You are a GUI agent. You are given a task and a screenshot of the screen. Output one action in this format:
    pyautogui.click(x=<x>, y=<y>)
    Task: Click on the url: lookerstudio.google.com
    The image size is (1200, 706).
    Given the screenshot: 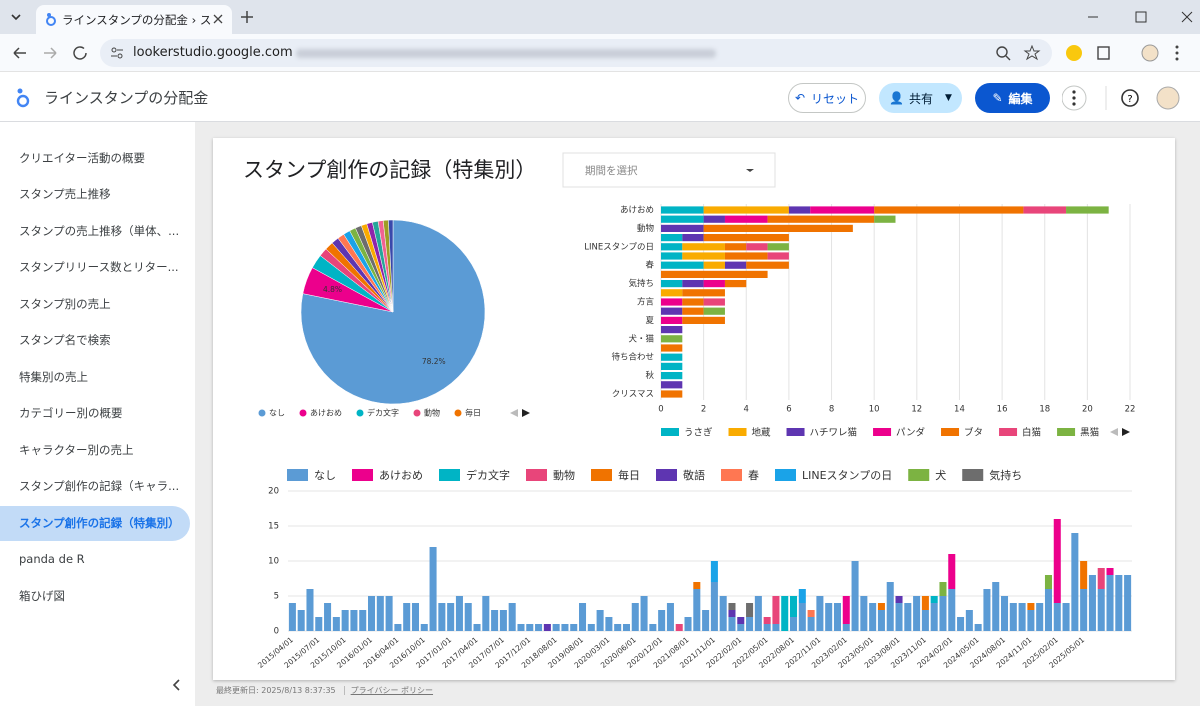 What is the action you would take?
    pyautogui.click(x=213, y=52)
    